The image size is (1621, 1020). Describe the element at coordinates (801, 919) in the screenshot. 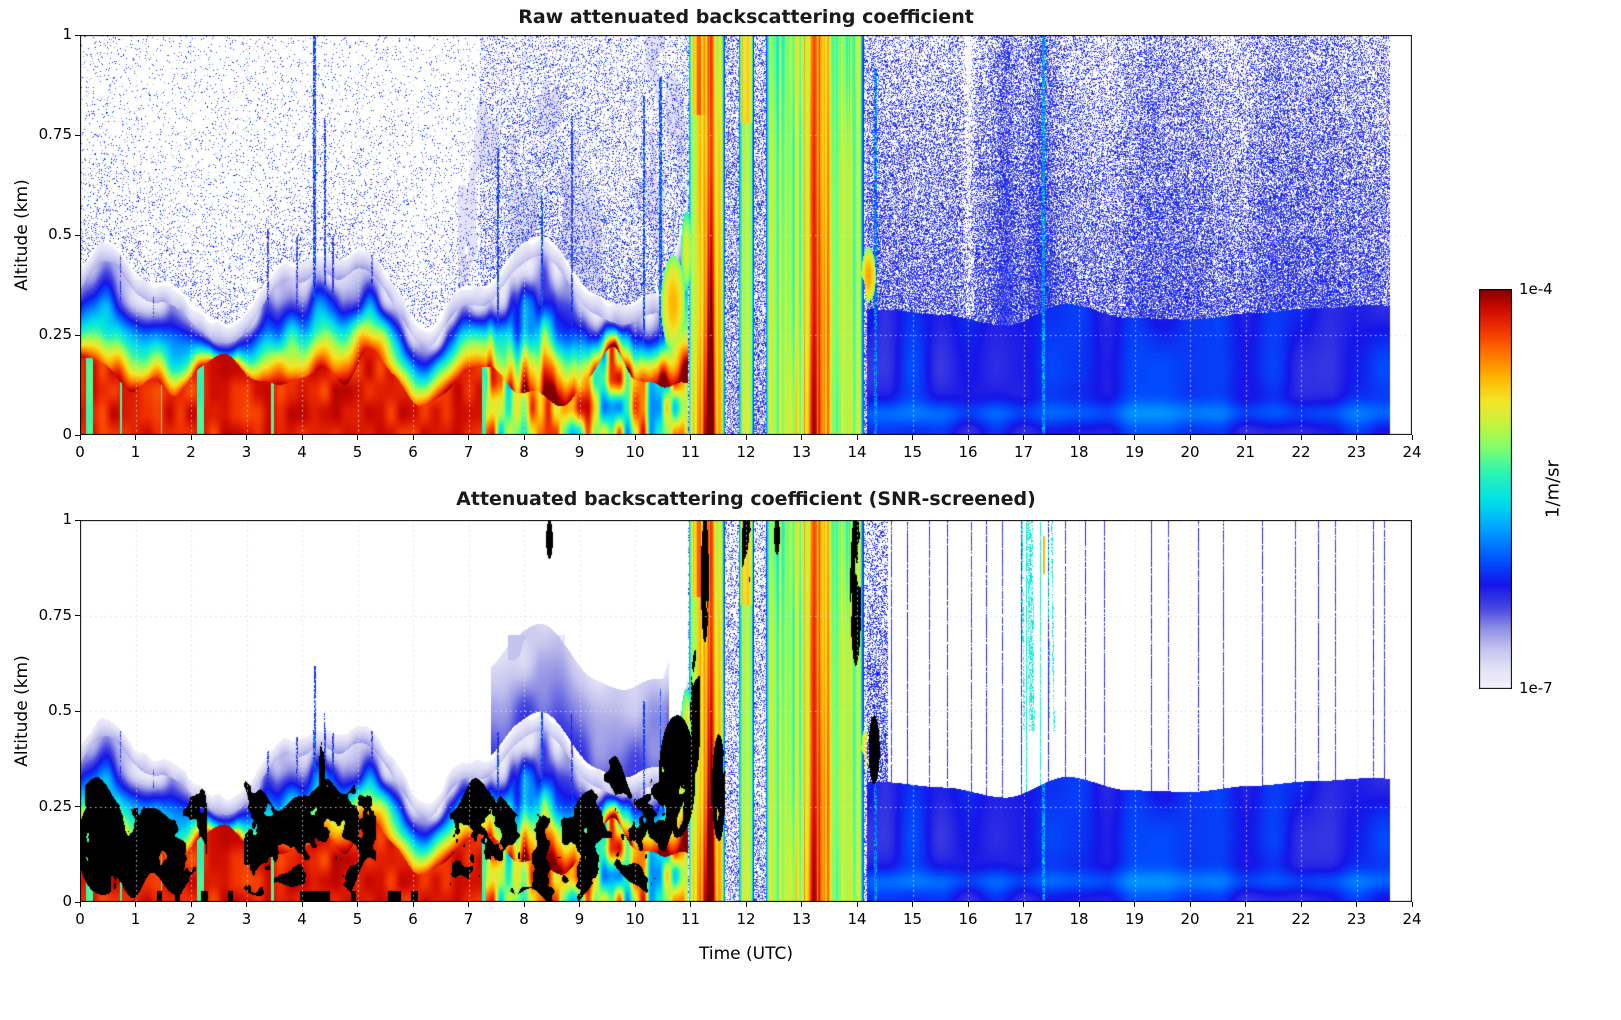

I see `x-tick-label: 13` at that location.